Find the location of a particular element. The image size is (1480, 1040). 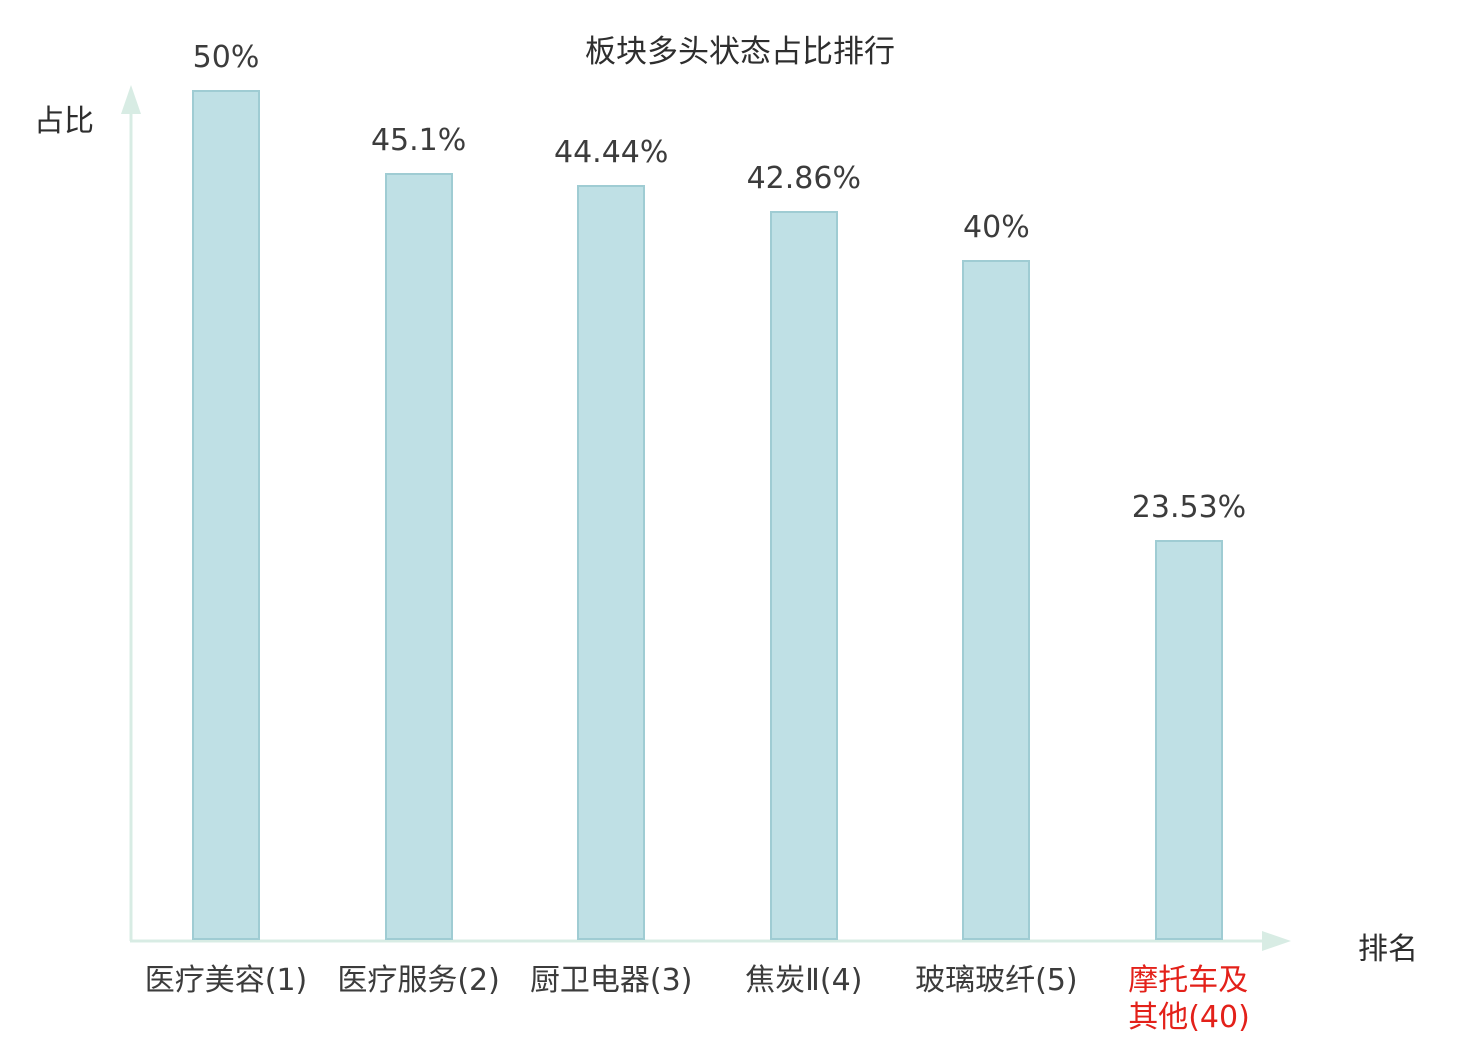

bar-category: 医疗美容(1) is located at coordinates (226, 980).